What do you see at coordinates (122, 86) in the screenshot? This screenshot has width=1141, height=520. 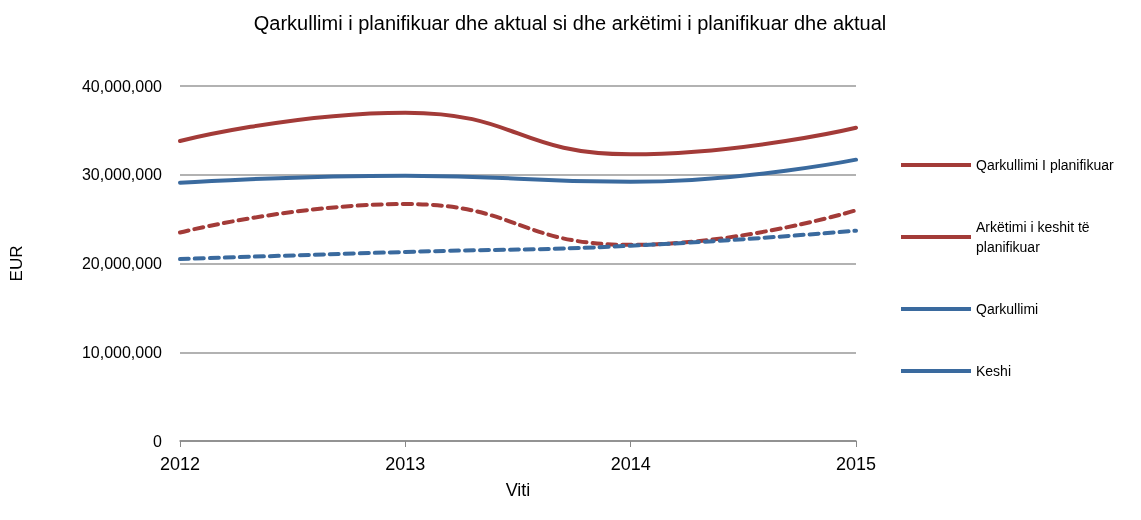 I see `y-tick-label: 40,000,000` at bounding box center [122, 86].